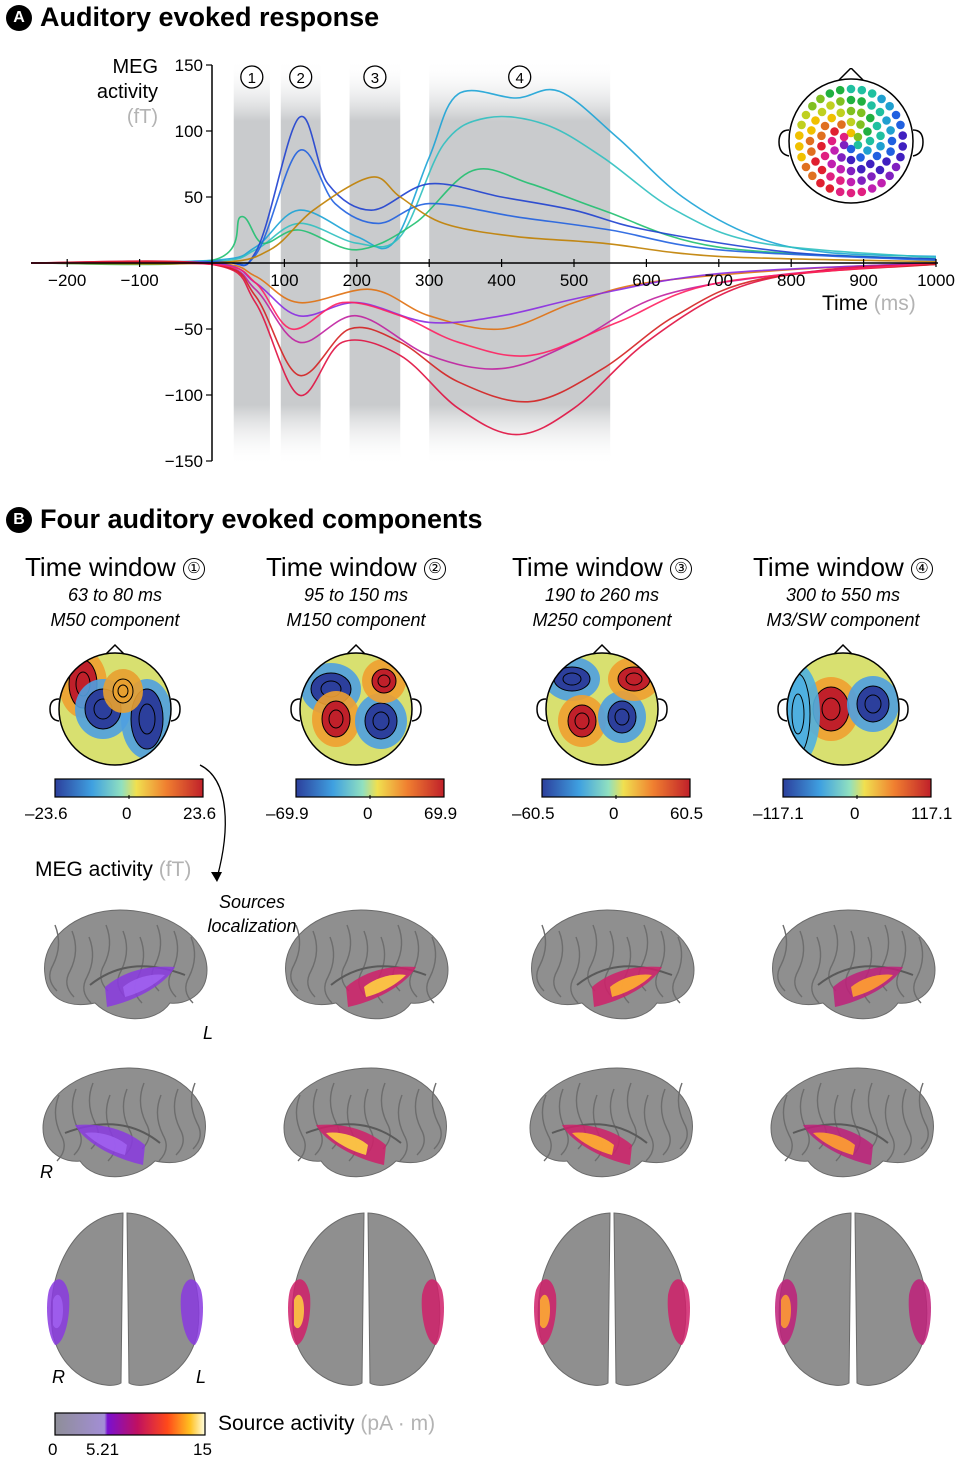 The width and height of the screenshot is (957, 1460). Describe the element at coordinates (921, 569) in the screenshot. I see `time-window-number: ④` at that location.